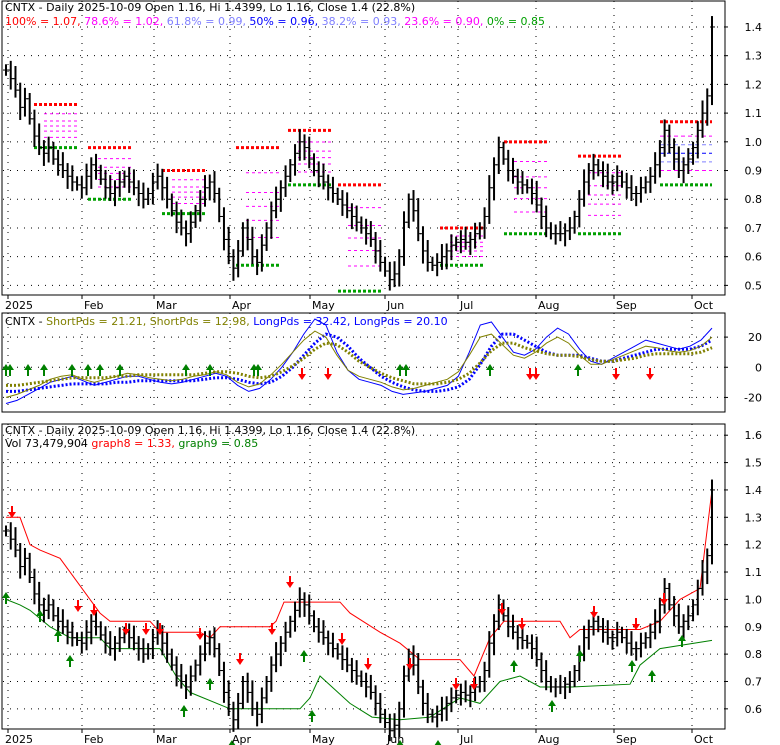 The width and height of the screenshot is (780, 745). Describe the element at coordinates (242, 305) in the screenshot. I see `upper-x-tick-label: Apr` at that location.